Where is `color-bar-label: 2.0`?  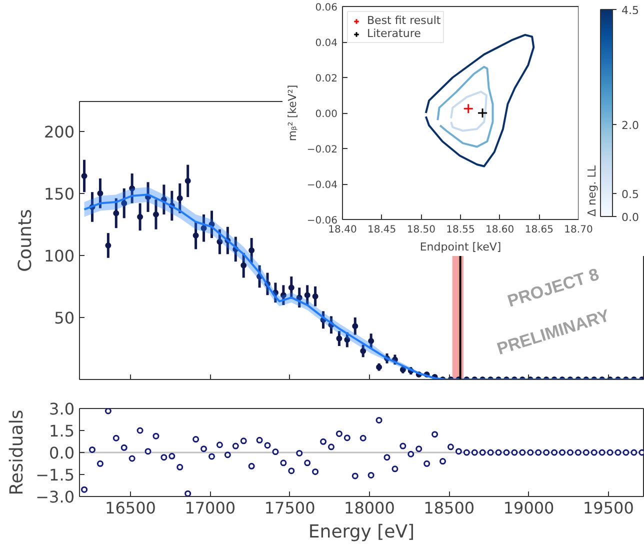
color-bar-label: 2.0 is located at coordinates (630, 125).